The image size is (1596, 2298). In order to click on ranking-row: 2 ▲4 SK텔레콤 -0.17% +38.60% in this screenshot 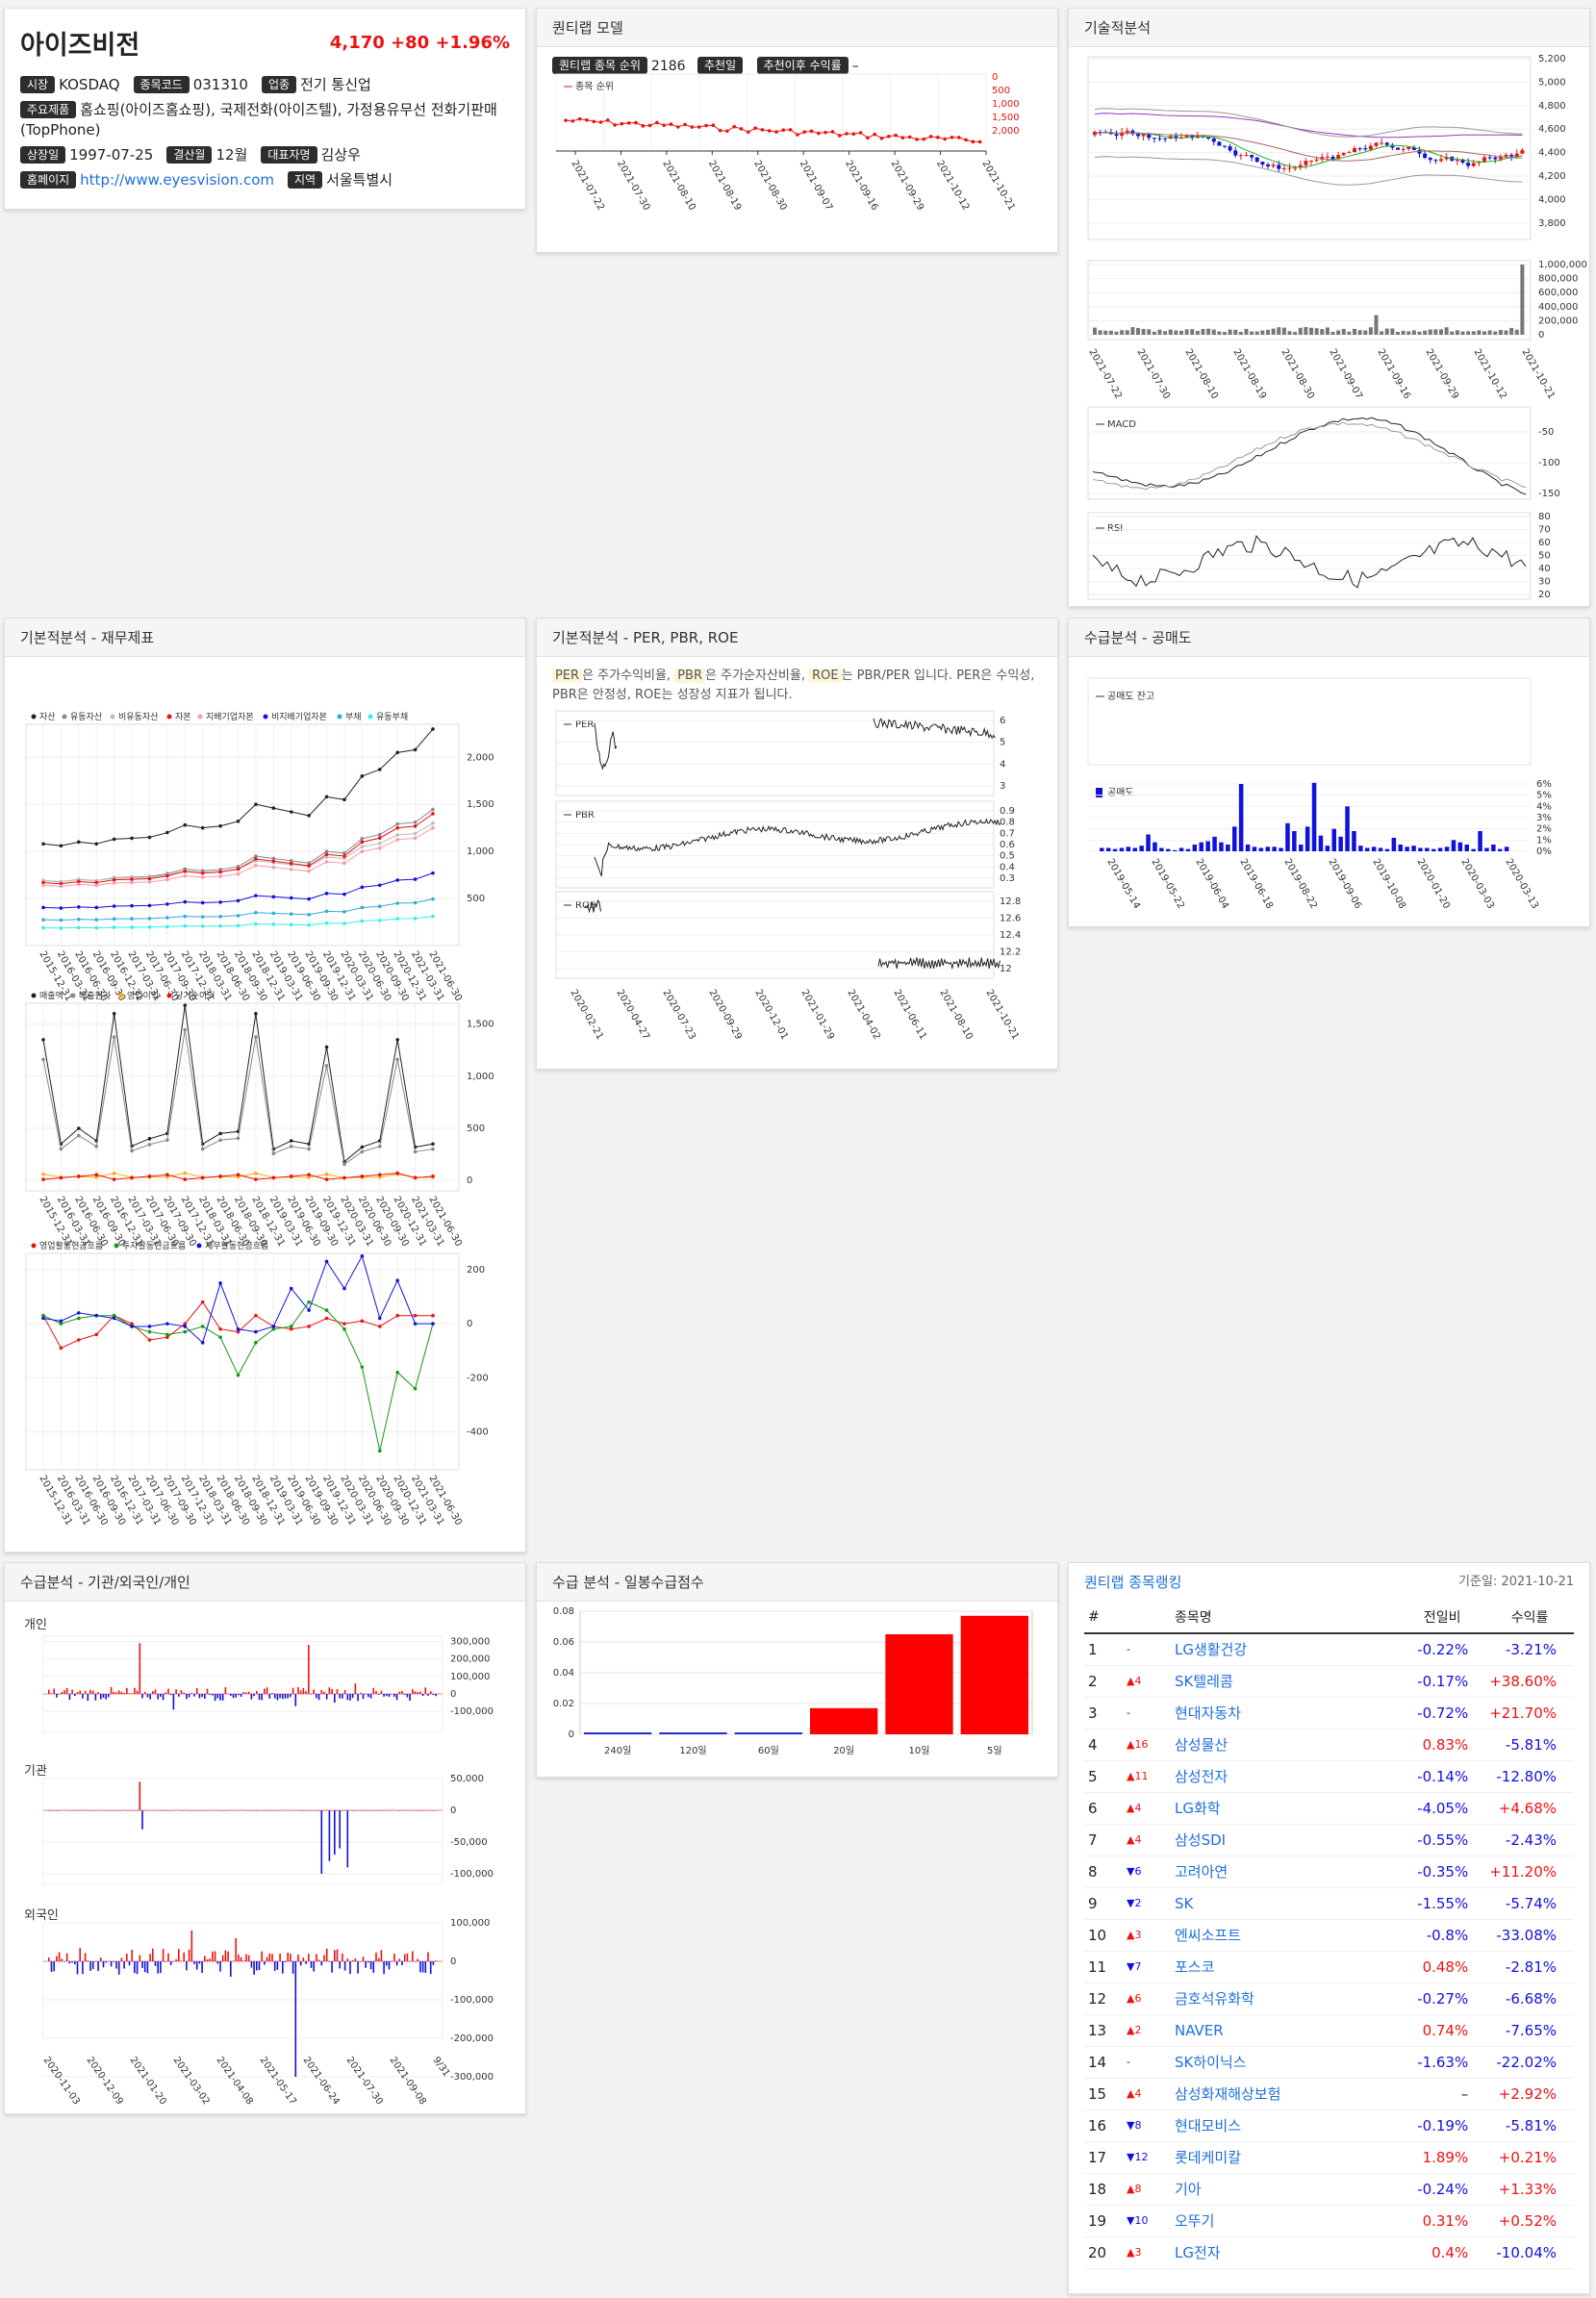, I will do `click(1329, 1681)`.